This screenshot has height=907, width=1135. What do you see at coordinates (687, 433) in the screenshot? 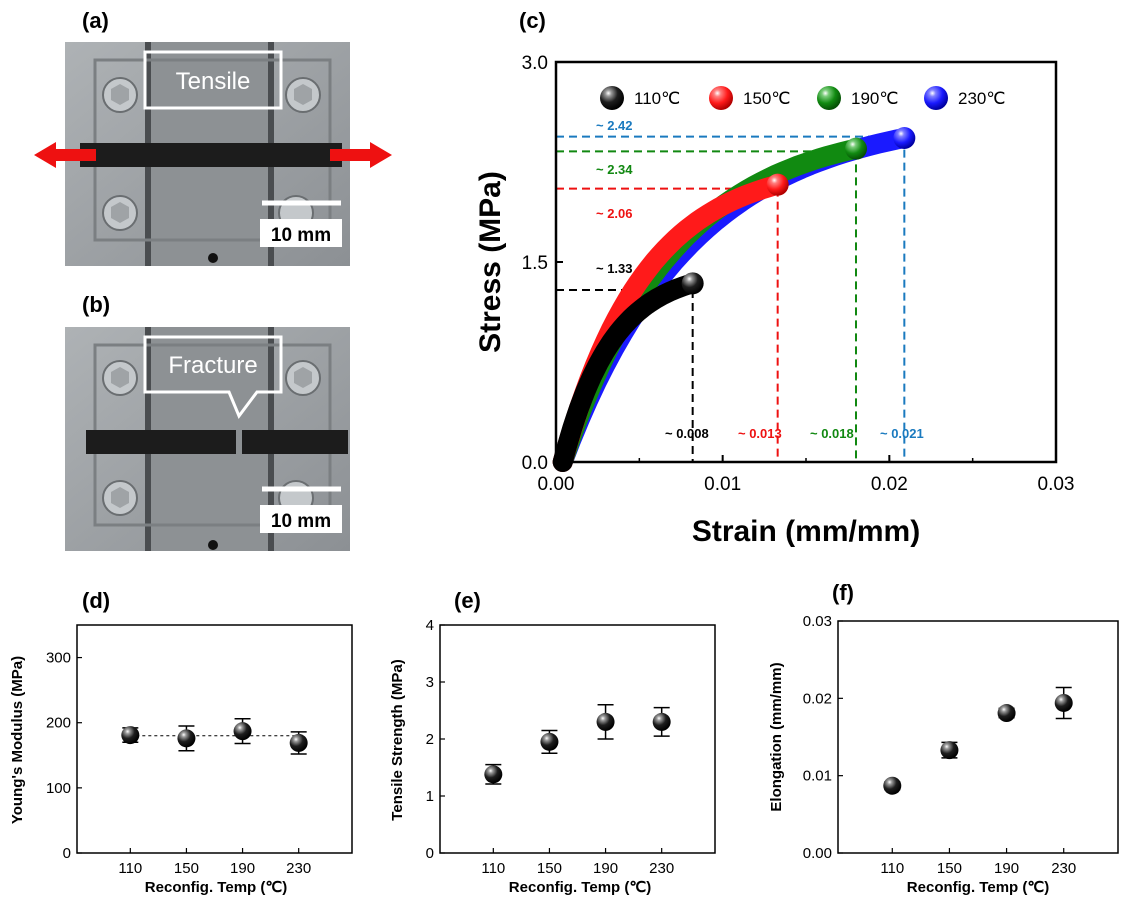
I see `strain-annotation: ~ 0.008` at bounding box center [687, 433].